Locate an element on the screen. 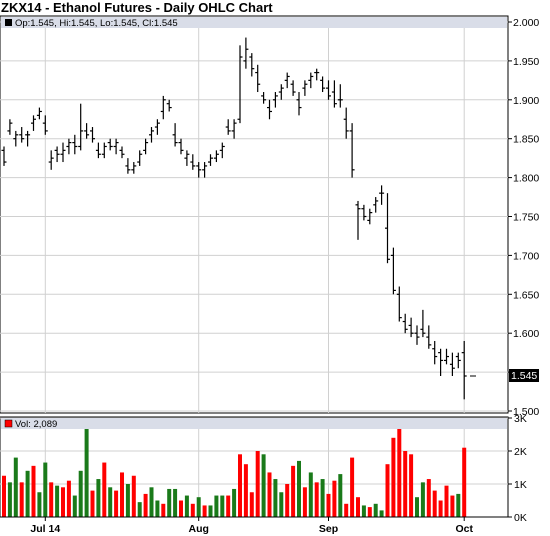  price-tick-label: 2.000 is located at coordinates (526, 23).